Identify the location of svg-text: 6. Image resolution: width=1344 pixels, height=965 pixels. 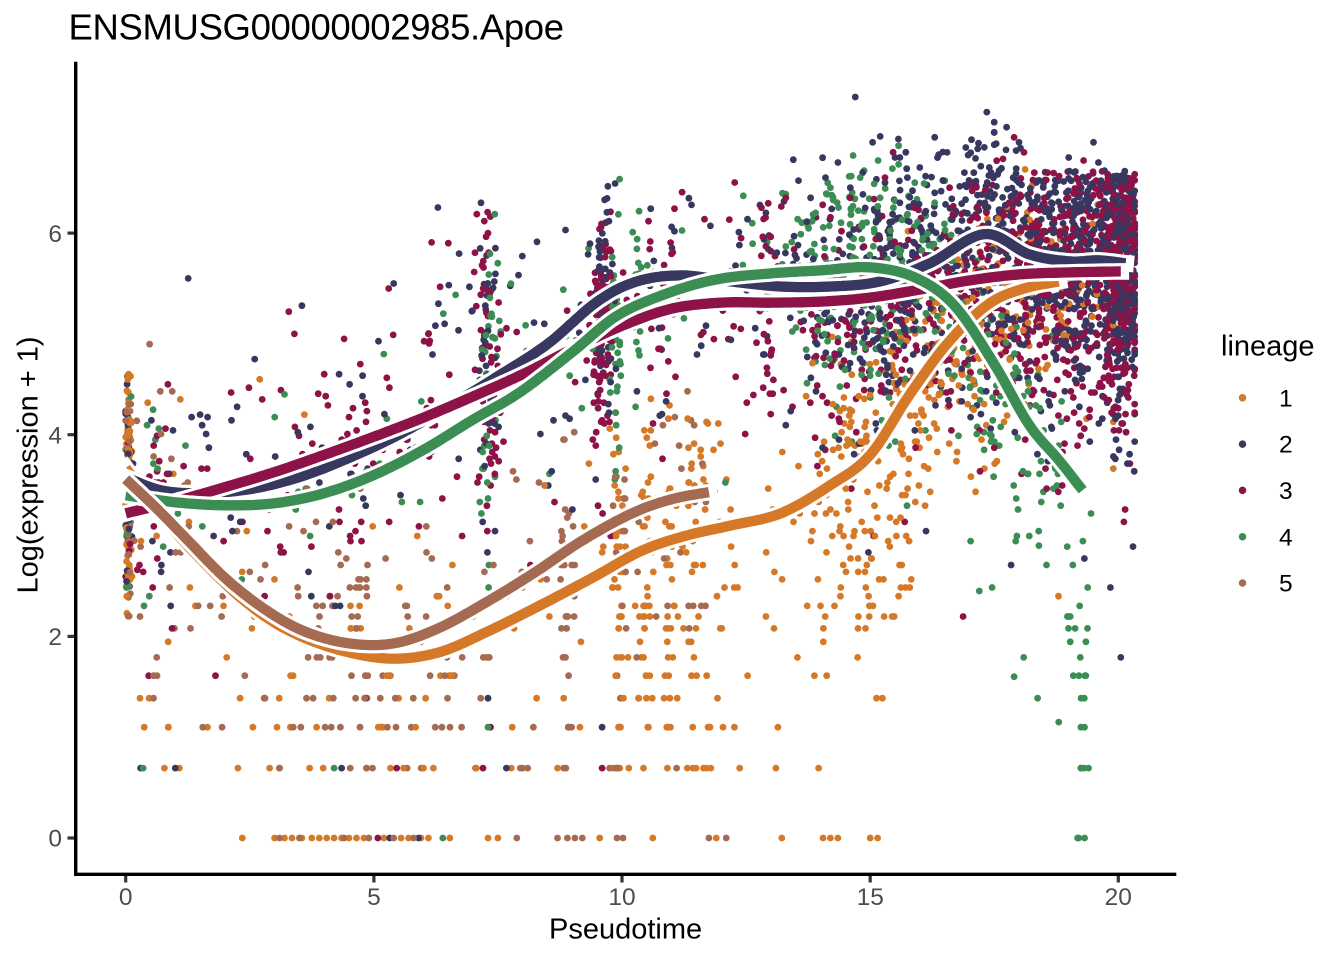
(55, 234).